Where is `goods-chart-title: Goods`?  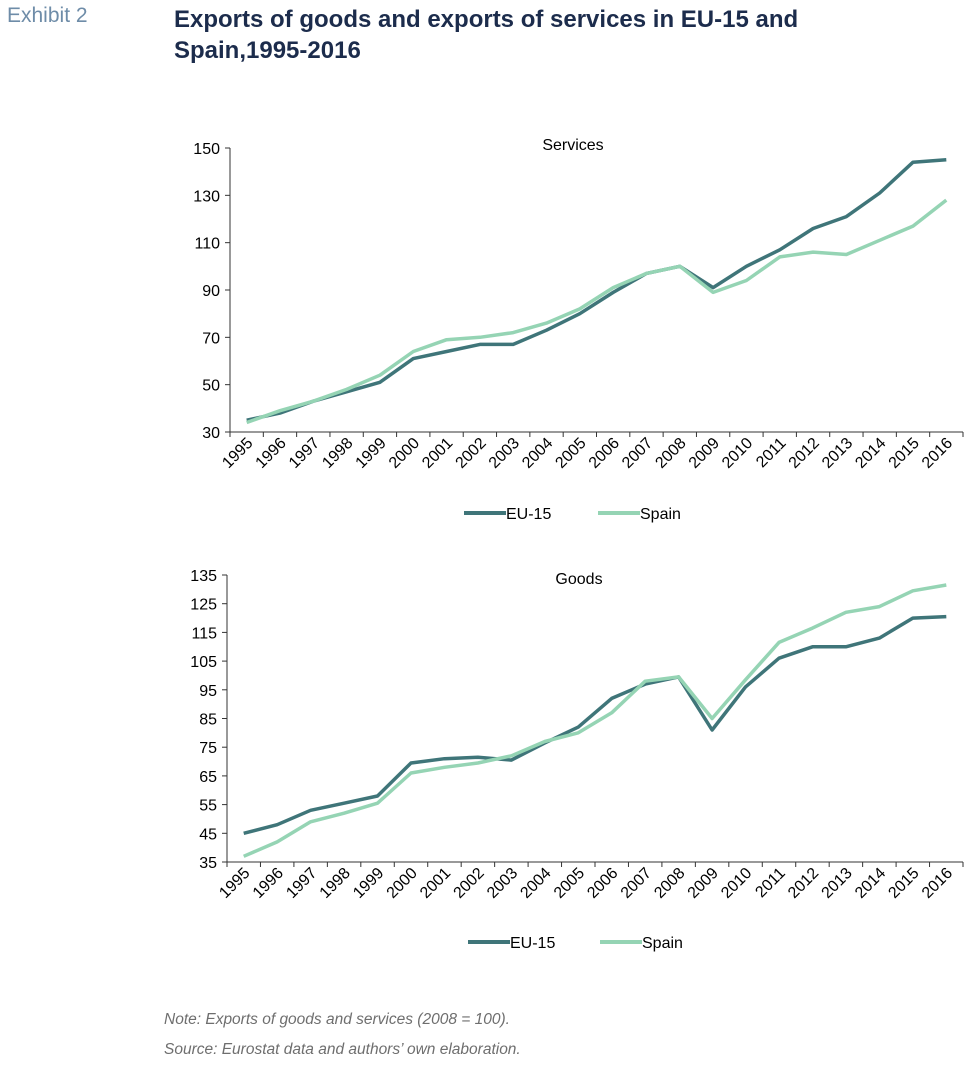 goods-chart-title: Goods is located at coordinates (578, 579).